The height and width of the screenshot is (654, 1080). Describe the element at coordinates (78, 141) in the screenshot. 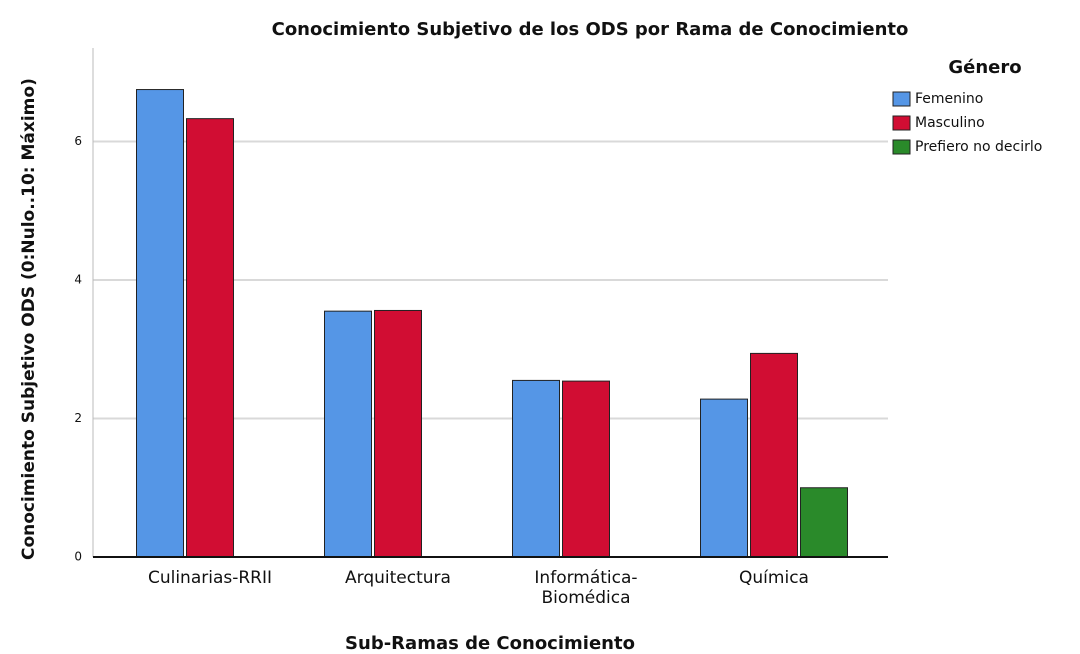

I see `y-tick-label: 6` at that location.